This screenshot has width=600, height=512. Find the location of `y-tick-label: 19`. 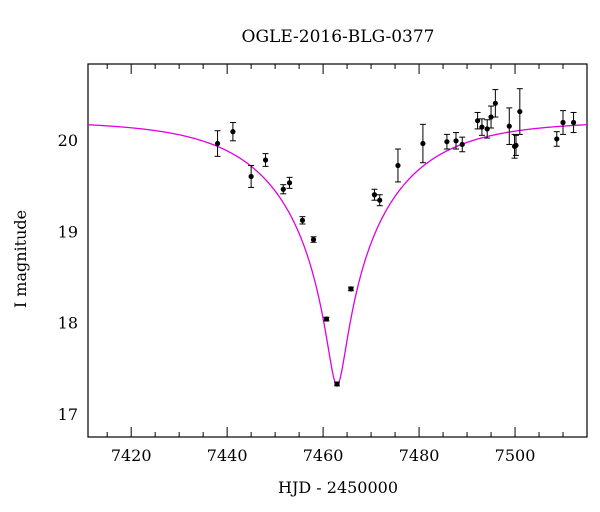

y-tick-label: 19 is located at coordinates (68, 231).